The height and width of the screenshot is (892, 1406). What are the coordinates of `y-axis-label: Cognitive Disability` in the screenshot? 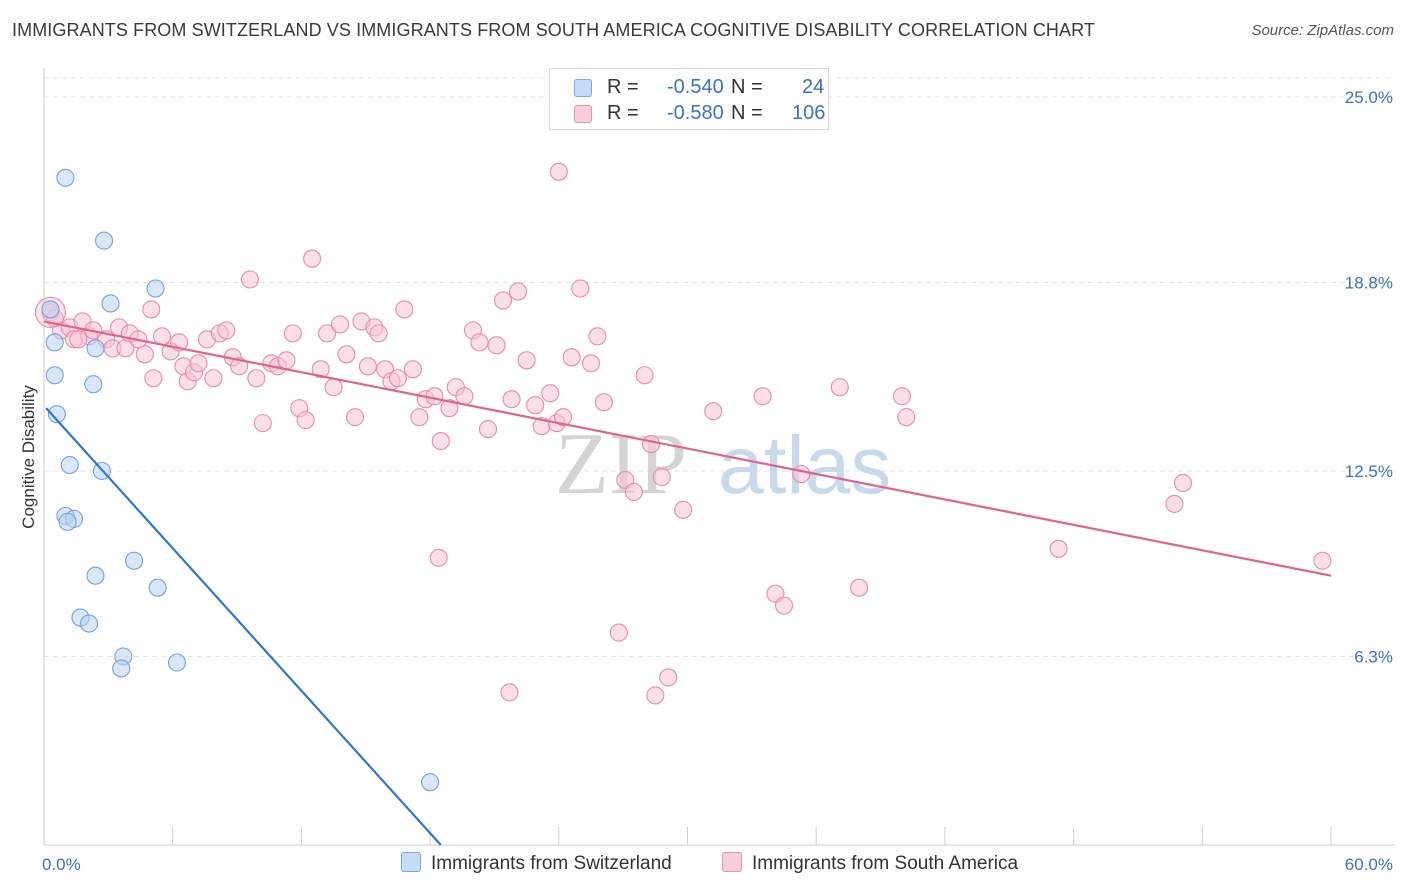 It's located at (28, 457).